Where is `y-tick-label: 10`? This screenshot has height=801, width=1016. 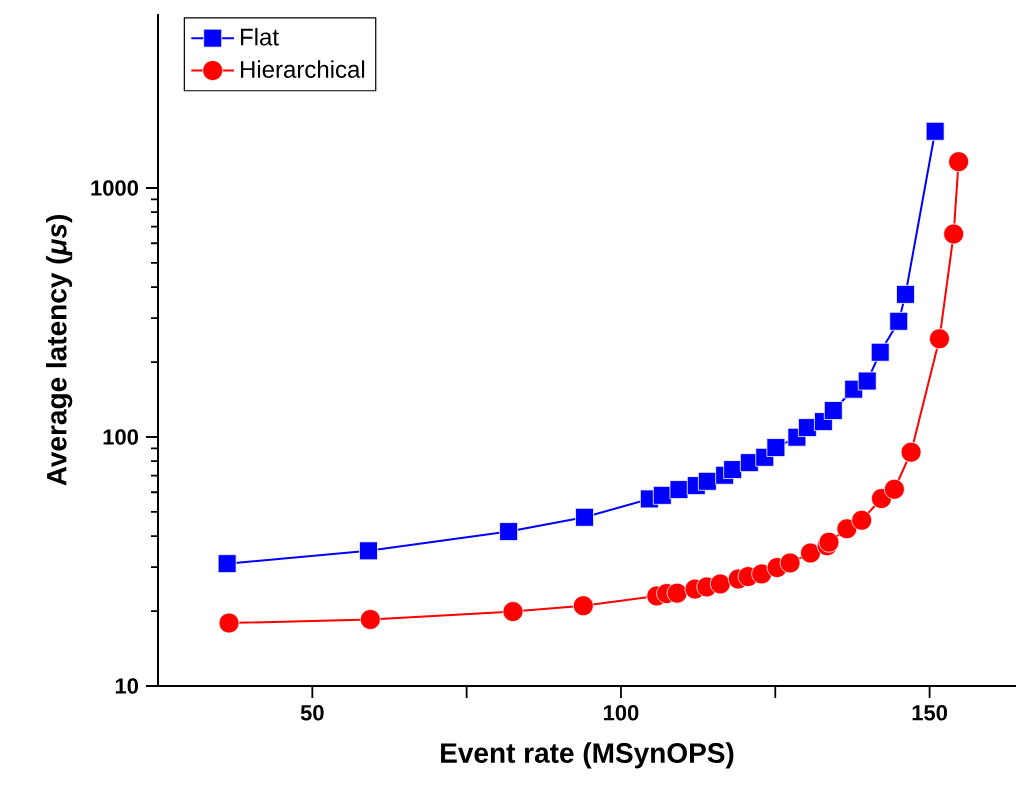 y-tick-label: 10 is located at coordinates (127, 686).